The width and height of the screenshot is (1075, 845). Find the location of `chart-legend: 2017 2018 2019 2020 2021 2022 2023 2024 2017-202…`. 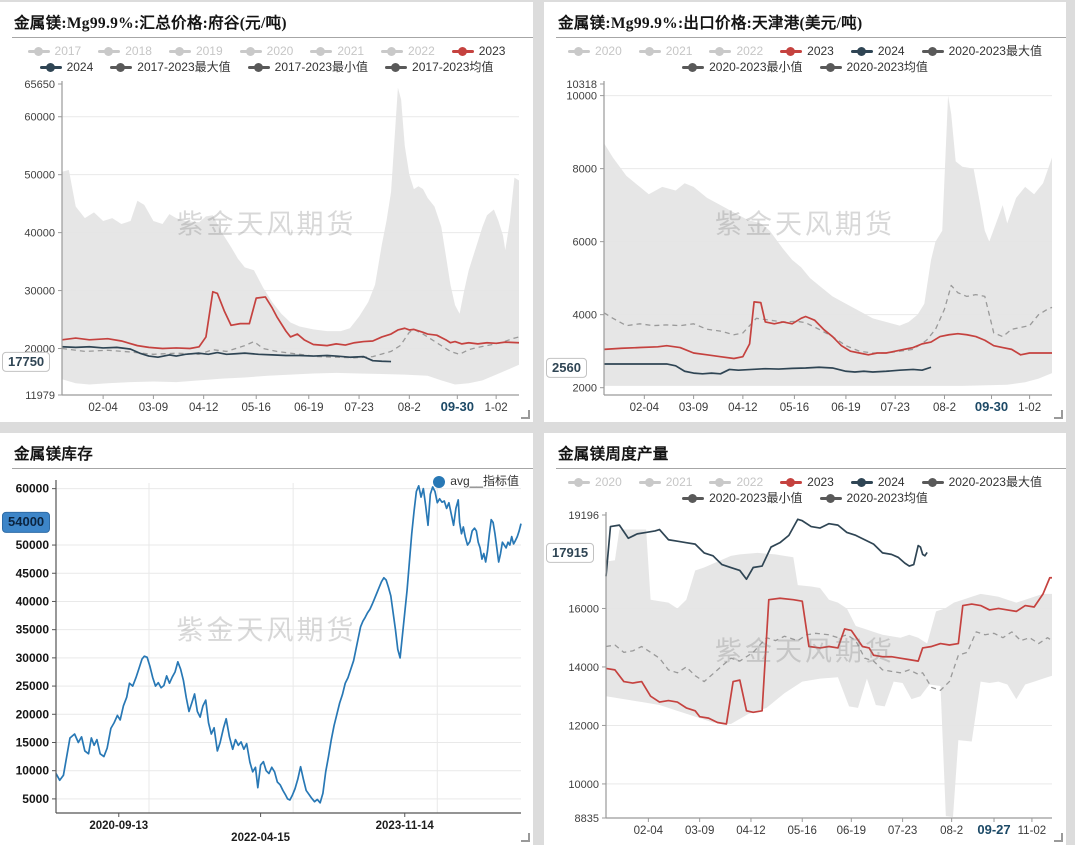

chart-legend: 2017 2018 2019 2020 2021 2022 2023 2024 2017-202… is located at coordinates (266, 58).